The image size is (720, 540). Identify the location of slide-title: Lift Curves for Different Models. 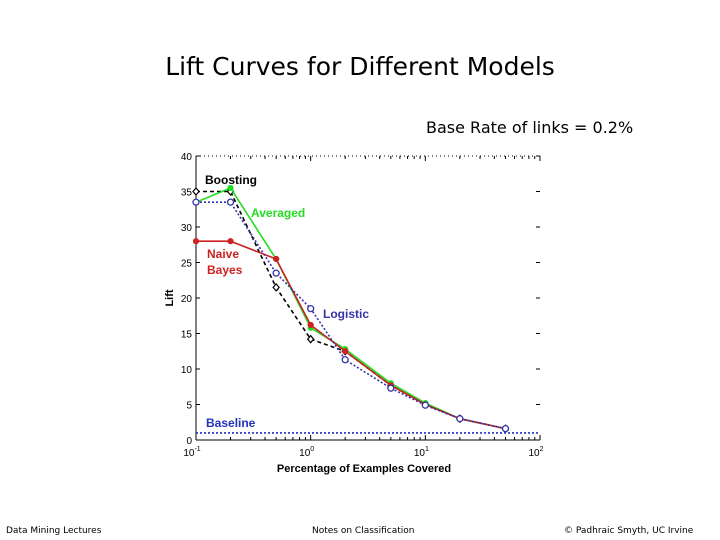
(360, 66).